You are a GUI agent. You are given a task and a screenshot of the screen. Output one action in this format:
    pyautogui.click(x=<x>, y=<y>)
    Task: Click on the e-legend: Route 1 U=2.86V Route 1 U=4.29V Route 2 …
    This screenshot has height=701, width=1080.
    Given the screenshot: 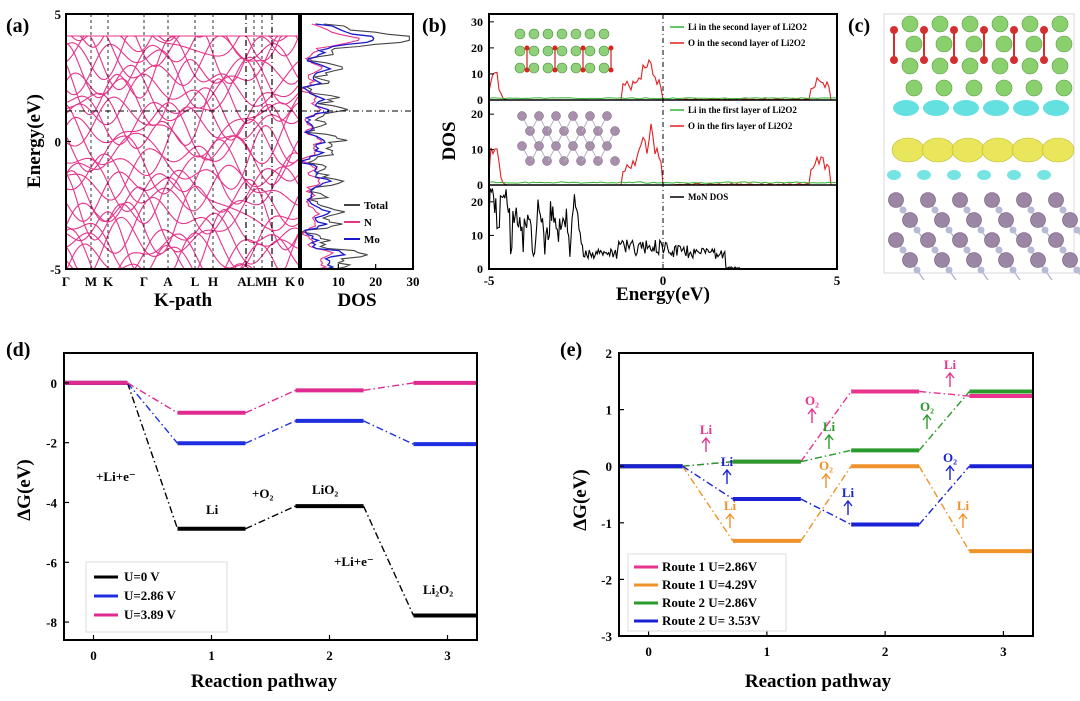 What is the action you would take?
    pyautogui.click(x=707, y=592)
    